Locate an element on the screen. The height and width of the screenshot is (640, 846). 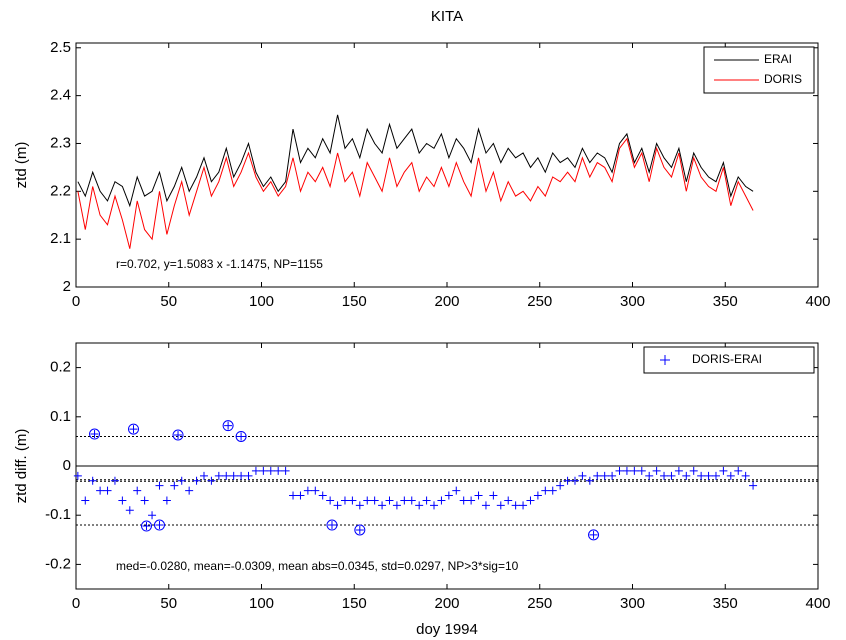
y-tick-label: -0.1 is located at coordinates (58, 514).